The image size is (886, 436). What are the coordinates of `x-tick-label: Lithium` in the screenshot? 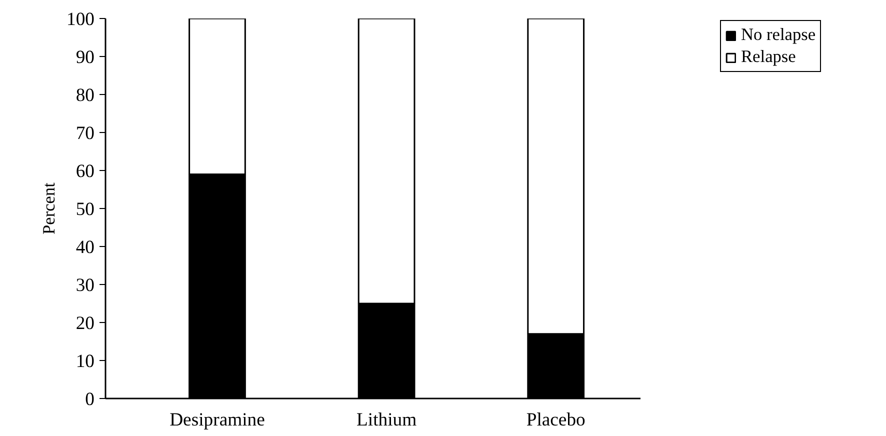 It's located at (387, 420).